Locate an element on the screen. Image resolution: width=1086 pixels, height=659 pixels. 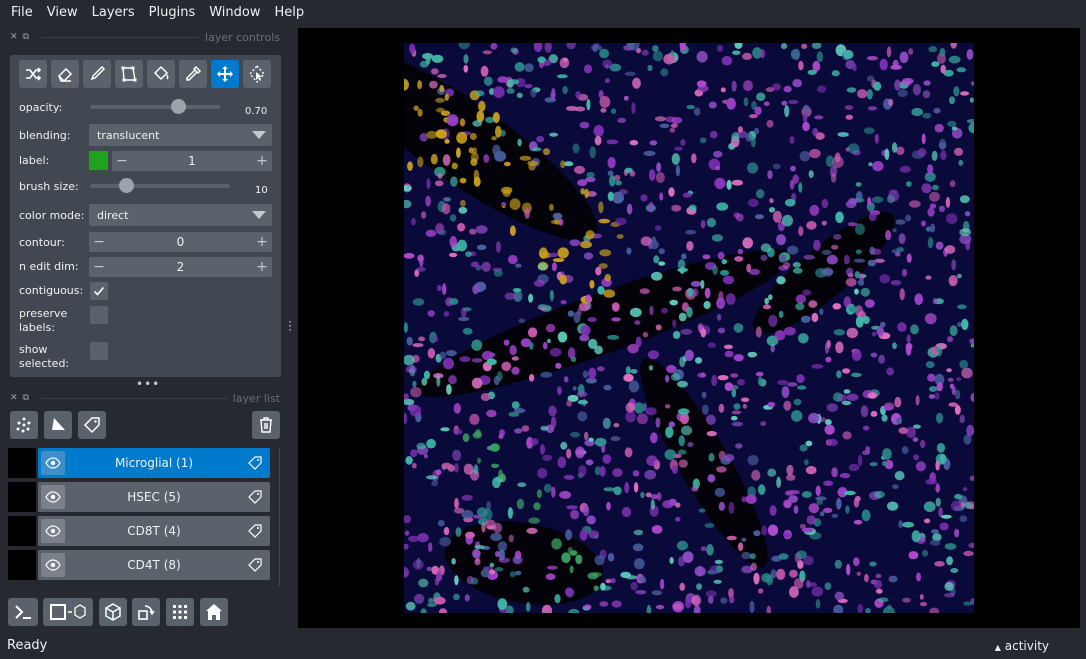
paint-button is located at coordinates (97, 74).